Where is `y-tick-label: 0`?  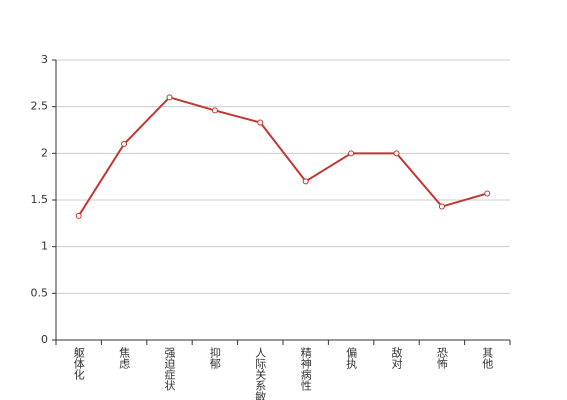 y-tick-label: 0 is located at coordinates (44, 339).